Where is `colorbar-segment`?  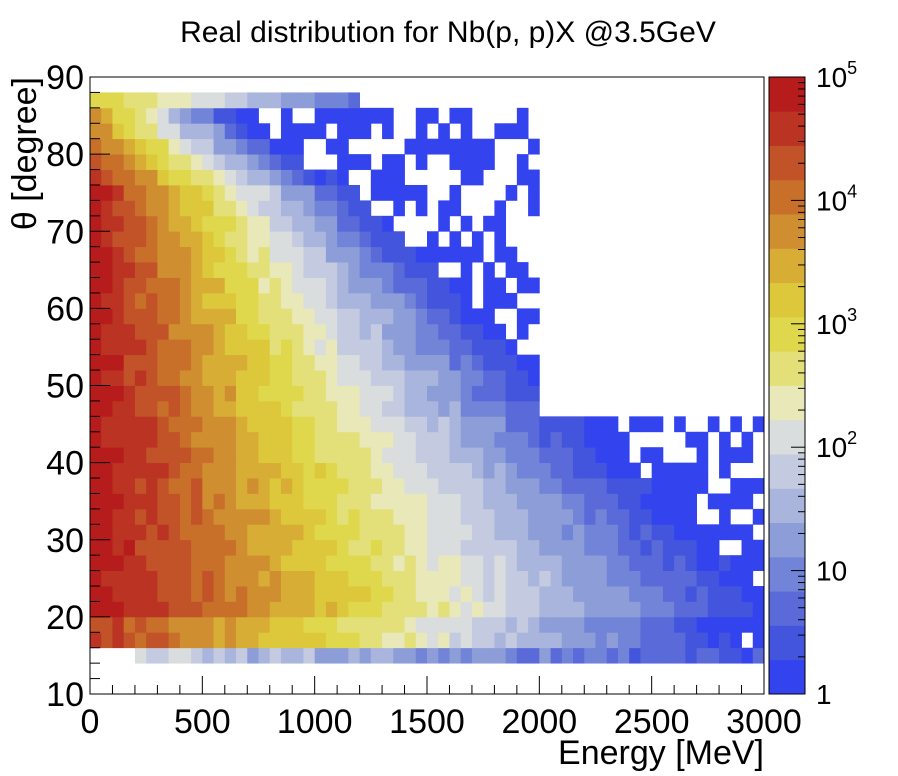
colorbar-segment is located at coordinates (787, 677).